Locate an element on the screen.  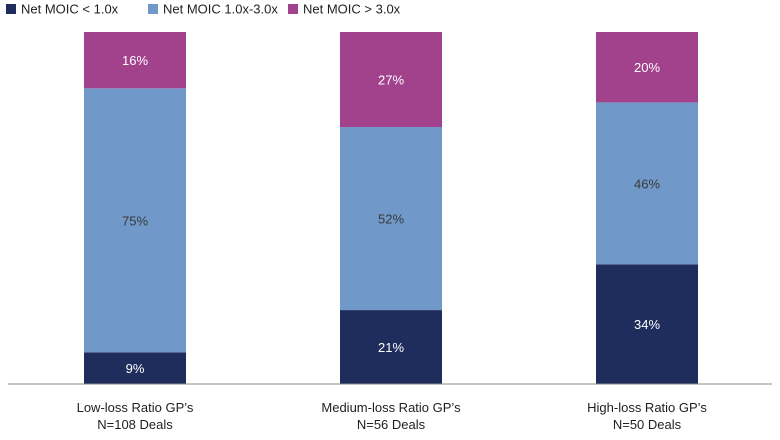
data-label-2-net-moic-3-0x: 27% is located at coordinates (391, 80).